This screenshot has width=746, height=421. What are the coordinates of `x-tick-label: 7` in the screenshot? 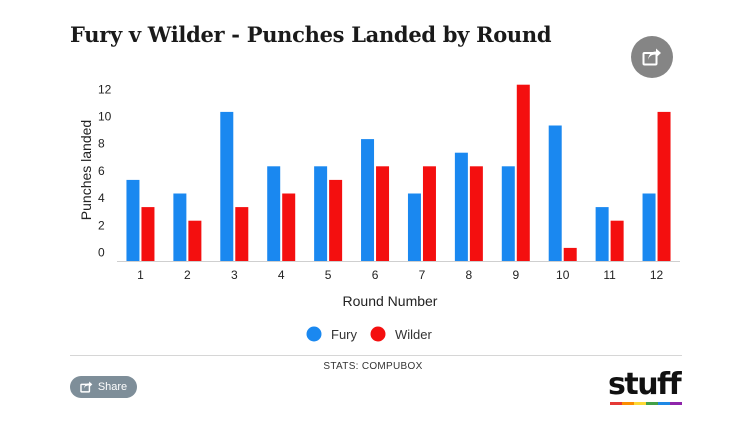 It's located at (422, 275).